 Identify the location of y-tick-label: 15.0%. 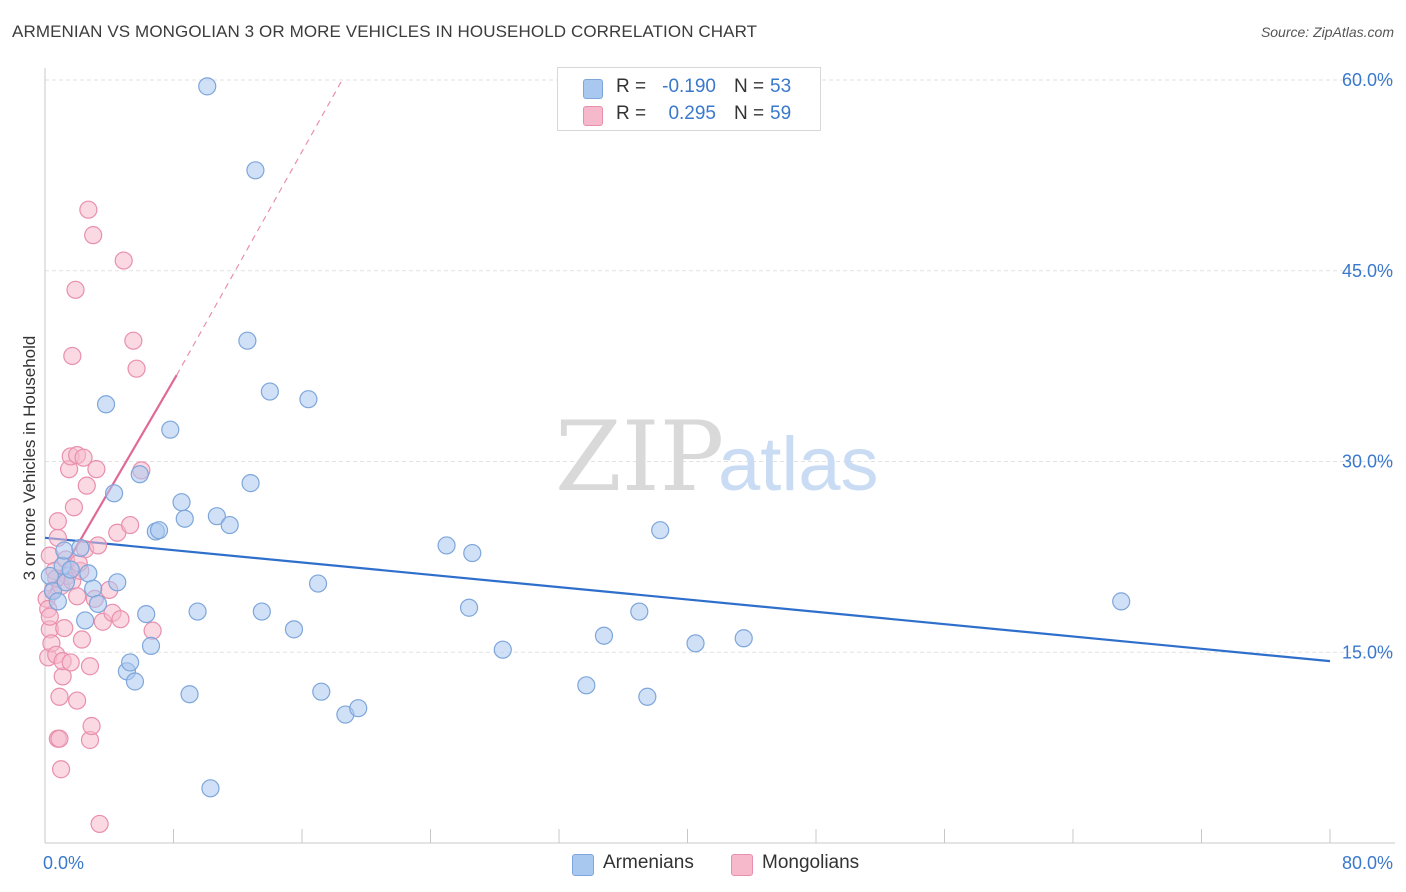
(1367, 652).